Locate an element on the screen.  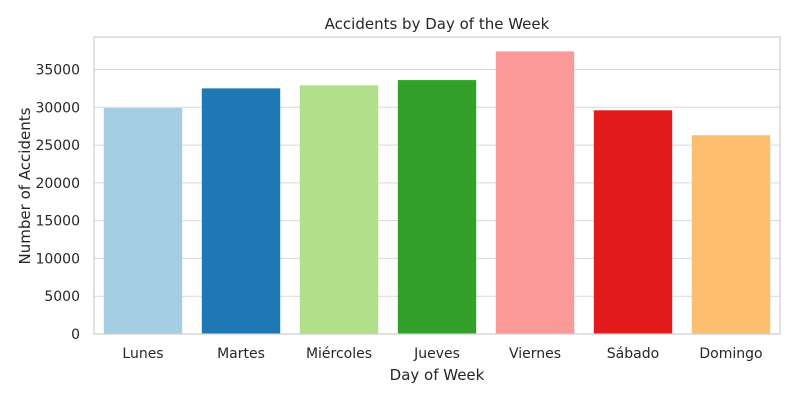
bar-lunes is located at coordinates (143, 221).